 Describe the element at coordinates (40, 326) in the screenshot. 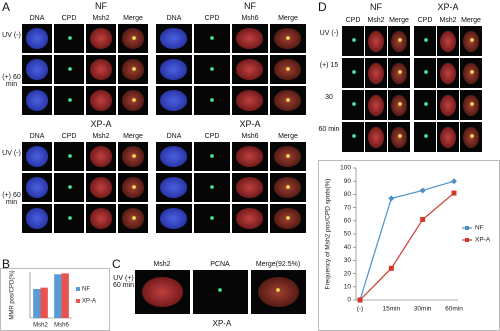

I see `x-tick-label: Msh2` at that location.